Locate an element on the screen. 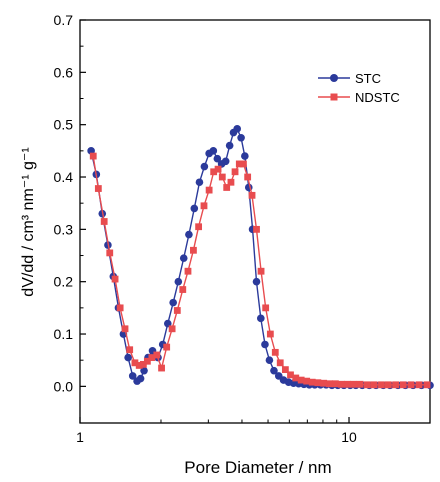 This screenshot has height=482, width=440. y-tick-label: 0.7 is located at coordinates (64, 20).